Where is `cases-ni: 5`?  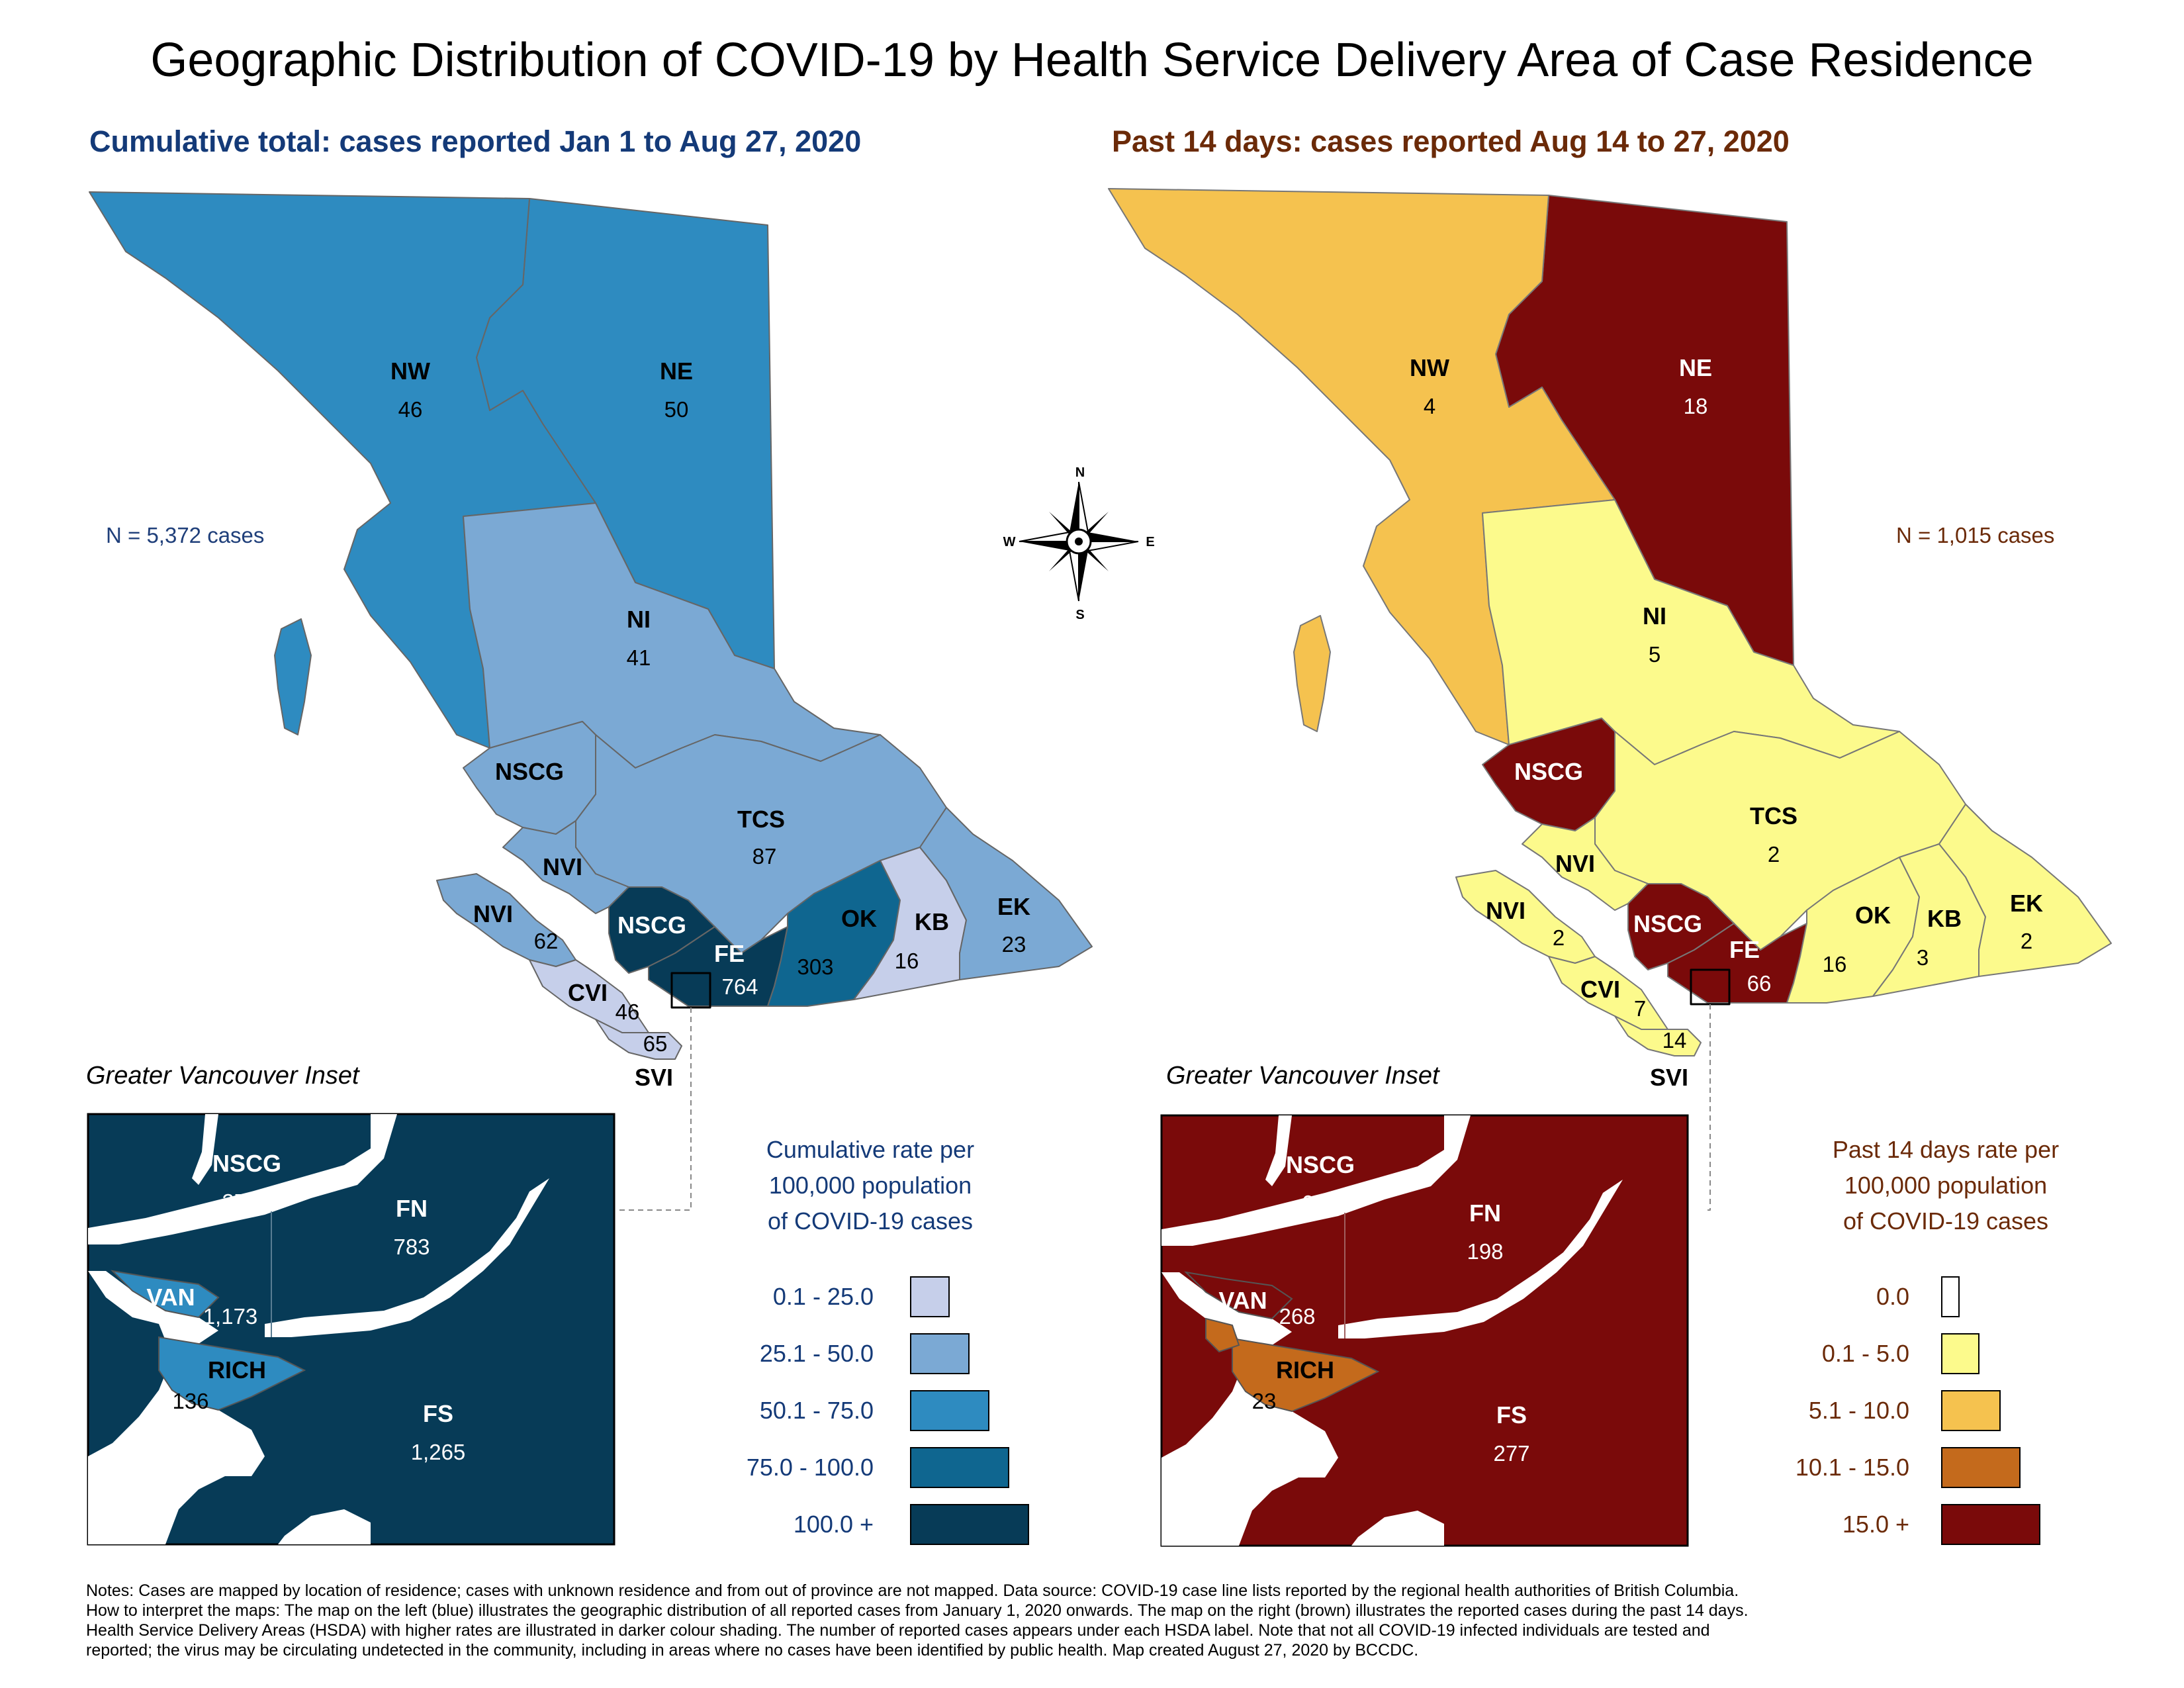 cases-ni: 5 is located at coordinates (1655, 654).